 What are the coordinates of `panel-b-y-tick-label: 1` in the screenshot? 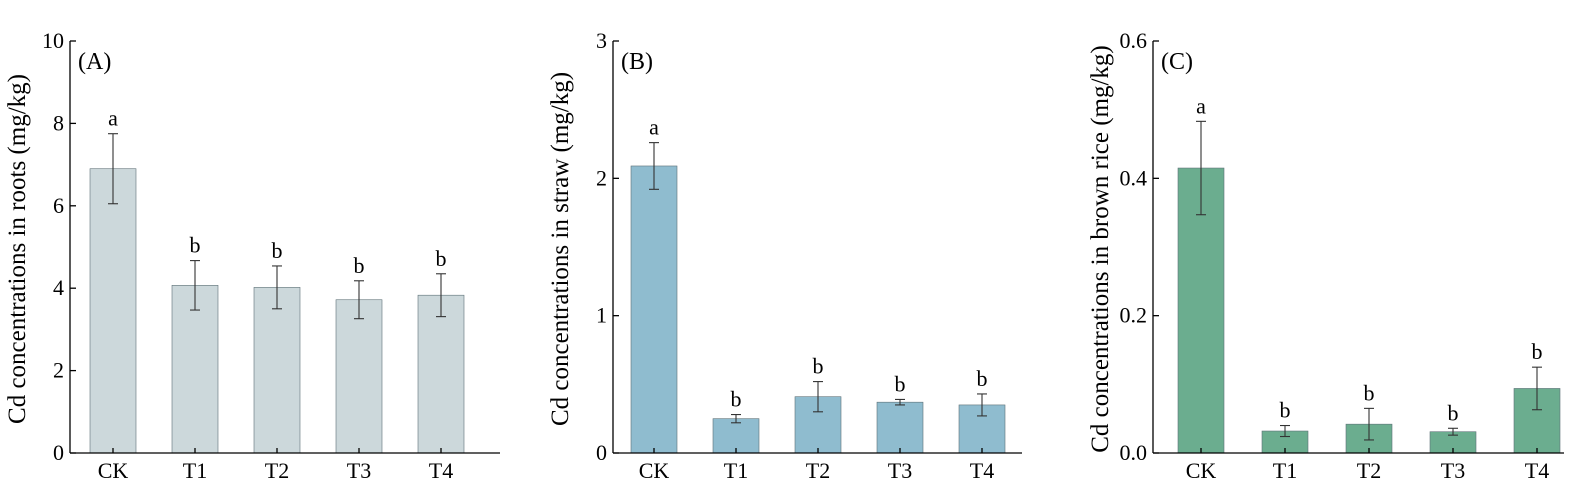 It's located at (601, 315).